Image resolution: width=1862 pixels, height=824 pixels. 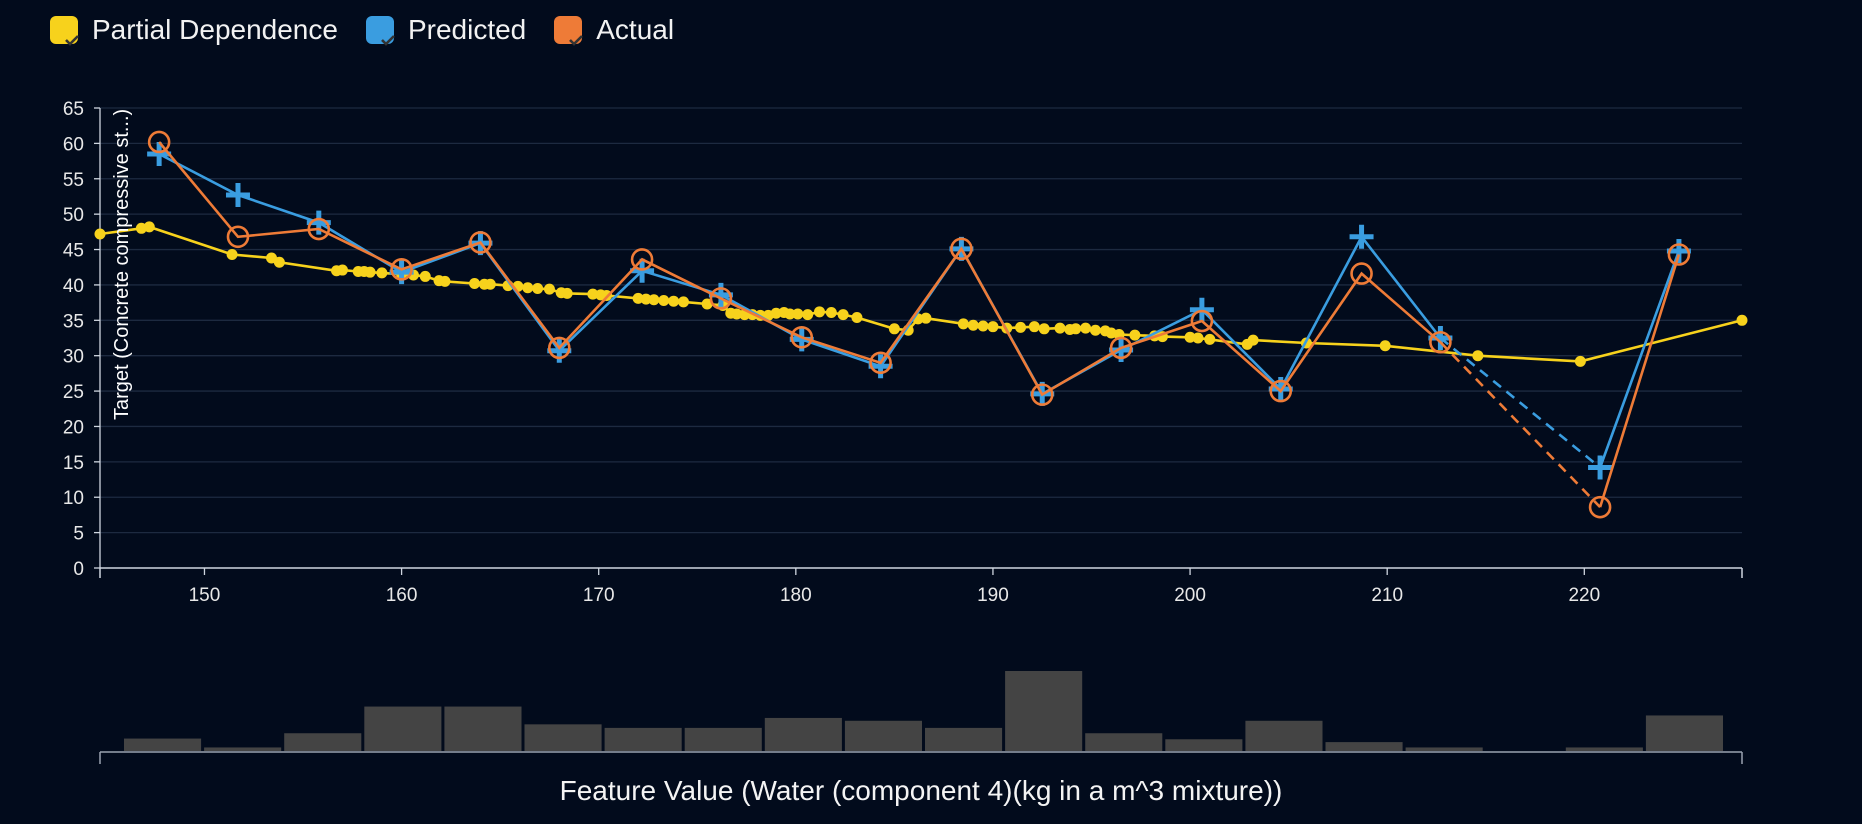 What do you see at coordinates (73, 498) in the screenshot?
I see `y-tick-label: 10` at bounding box center [73, 498].